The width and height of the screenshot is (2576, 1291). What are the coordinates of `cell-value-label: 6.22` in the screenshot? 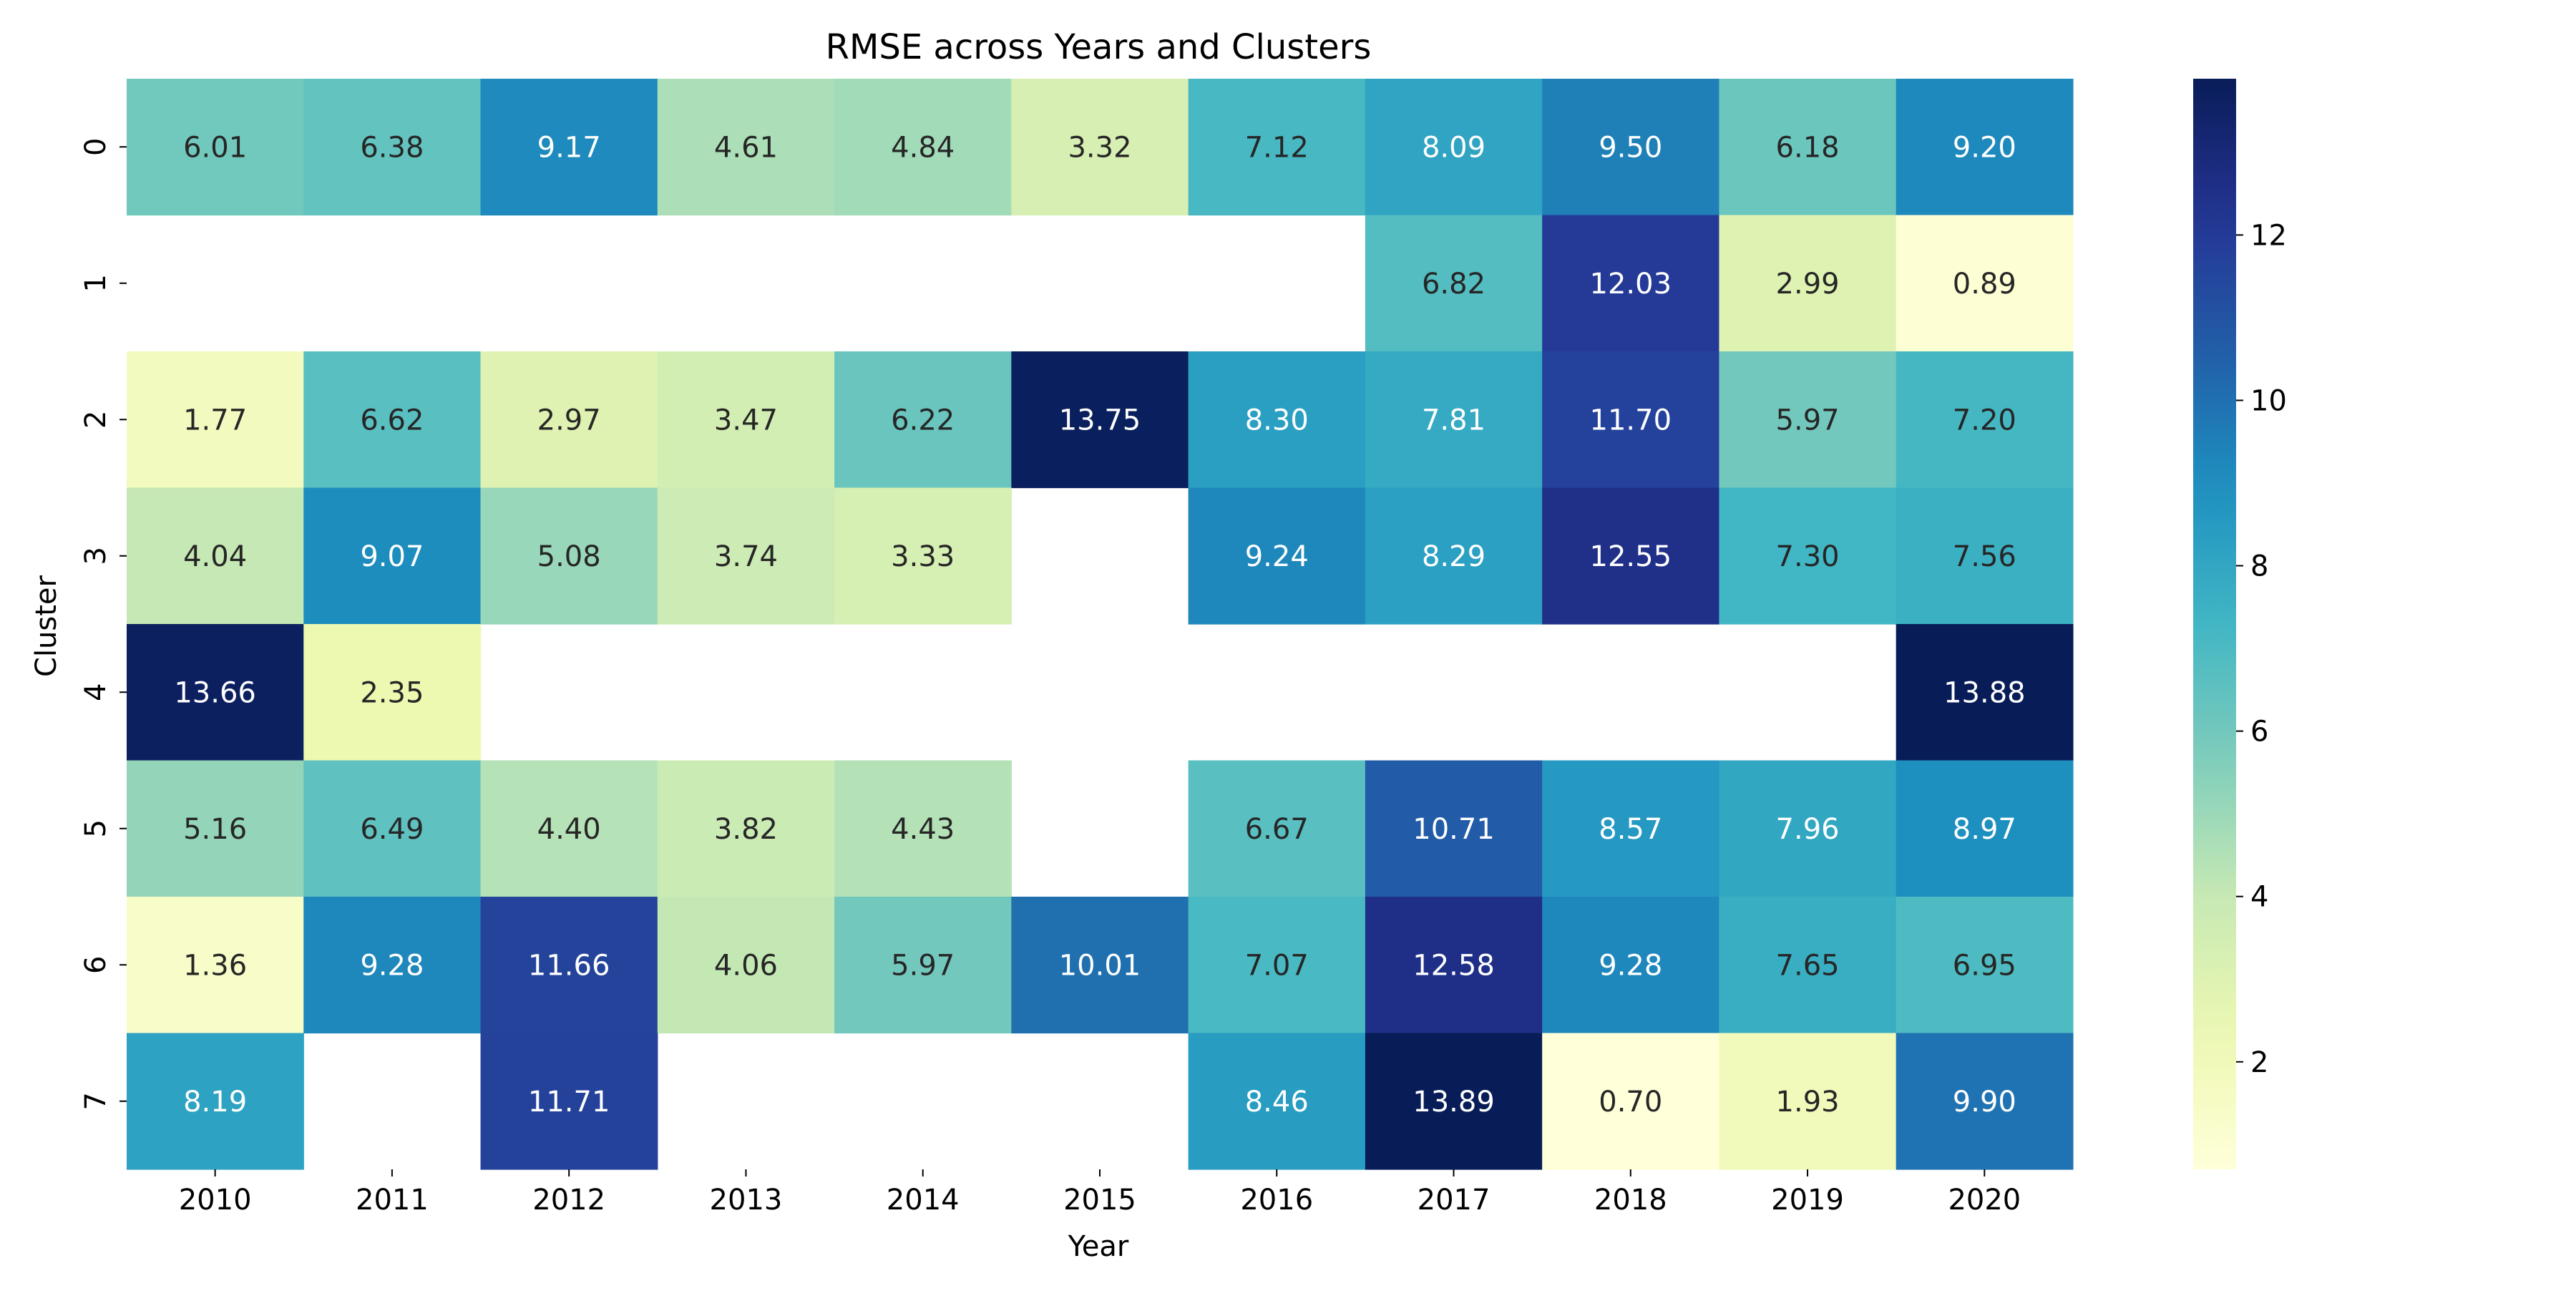 It's located at (923, 420).